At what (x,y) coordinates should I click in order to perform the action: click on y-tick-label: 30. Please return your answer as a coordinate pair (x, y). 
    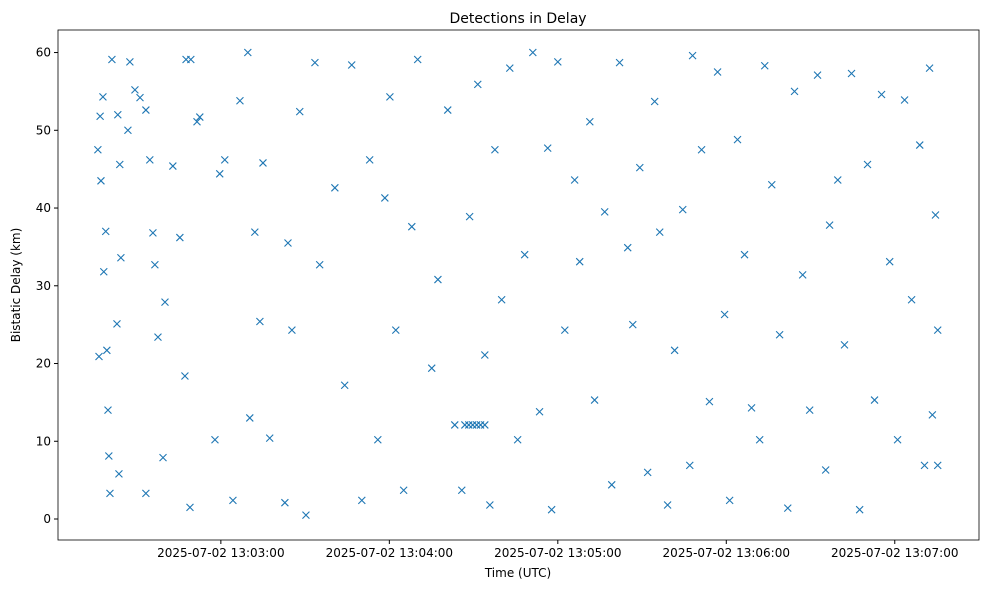
    Looking at the image, I should click on (43, 286).